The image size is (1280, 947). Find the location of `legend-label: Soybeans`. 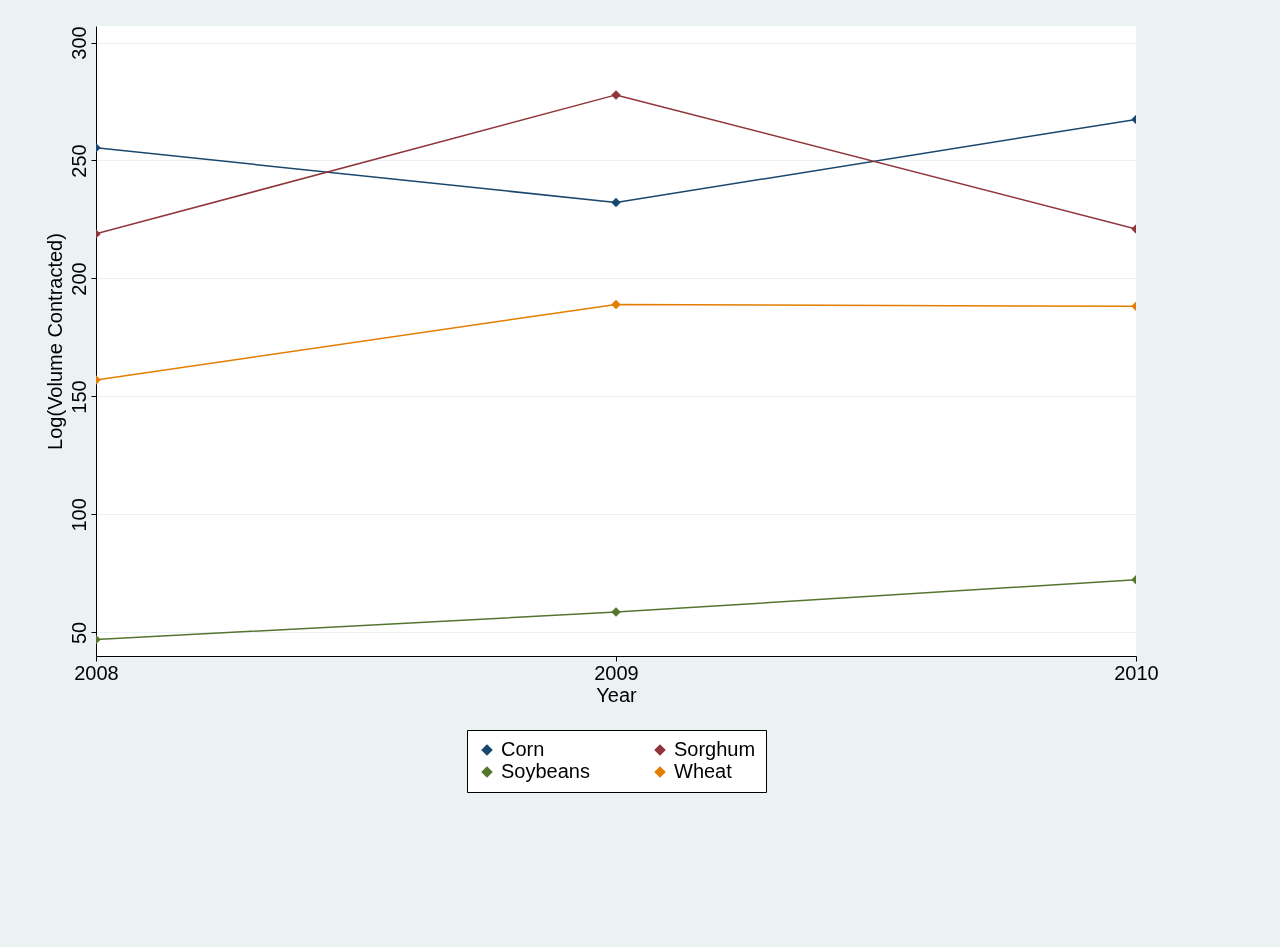

legend-label: Soybeans is located at coordinates (545, 771).